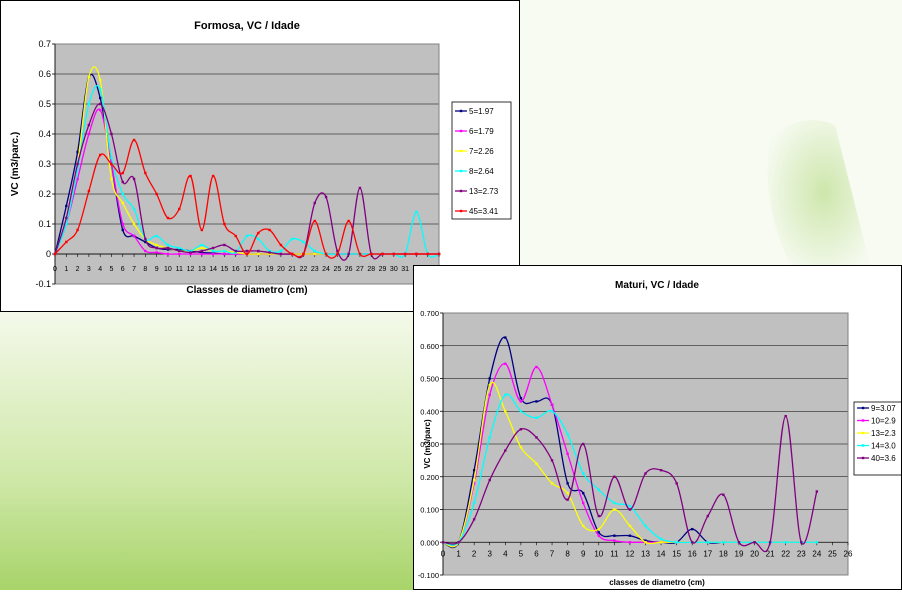 The image size is (902, 594). I want to click on c2-y-tick-label: 0.500, so click(429, 379).